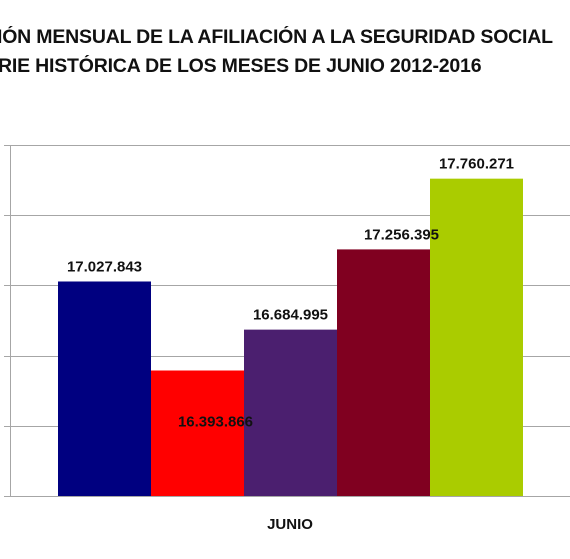 The height and width of the screenshot is (559, 570). I want to click on data-label-5: 17.760.271, so click(476, 164).